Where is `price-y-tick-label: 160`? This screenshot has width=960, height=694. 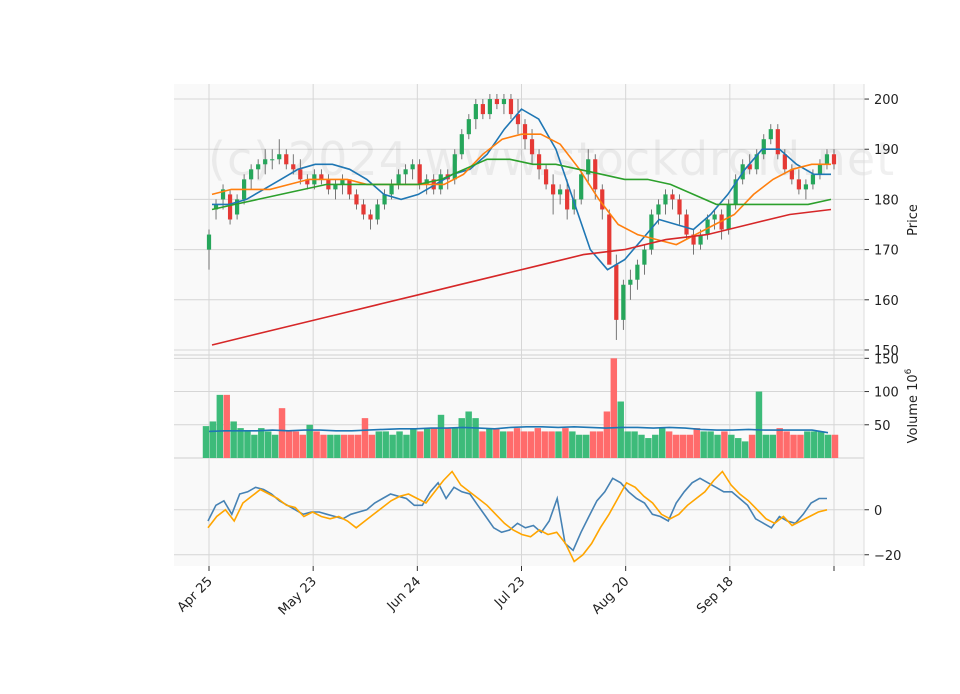
price-y-tick-label: 160 is located at coordinates (886, 301).